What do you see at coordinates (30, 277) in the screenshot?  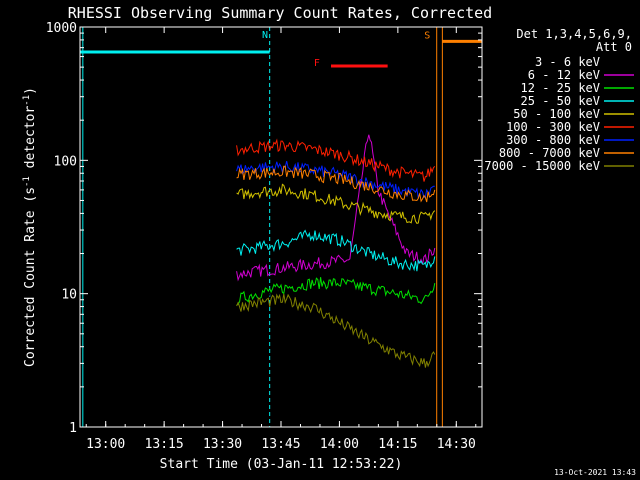 I see `y-axis-label-main: Corrected Count Rate (s` at bounding box center [30, 277].